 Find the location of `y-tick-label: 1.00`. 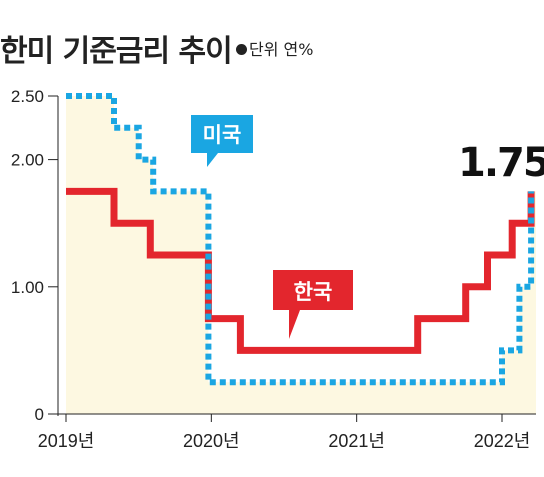

y-tick-label: 1.00 is located at coordinates (27, 287).